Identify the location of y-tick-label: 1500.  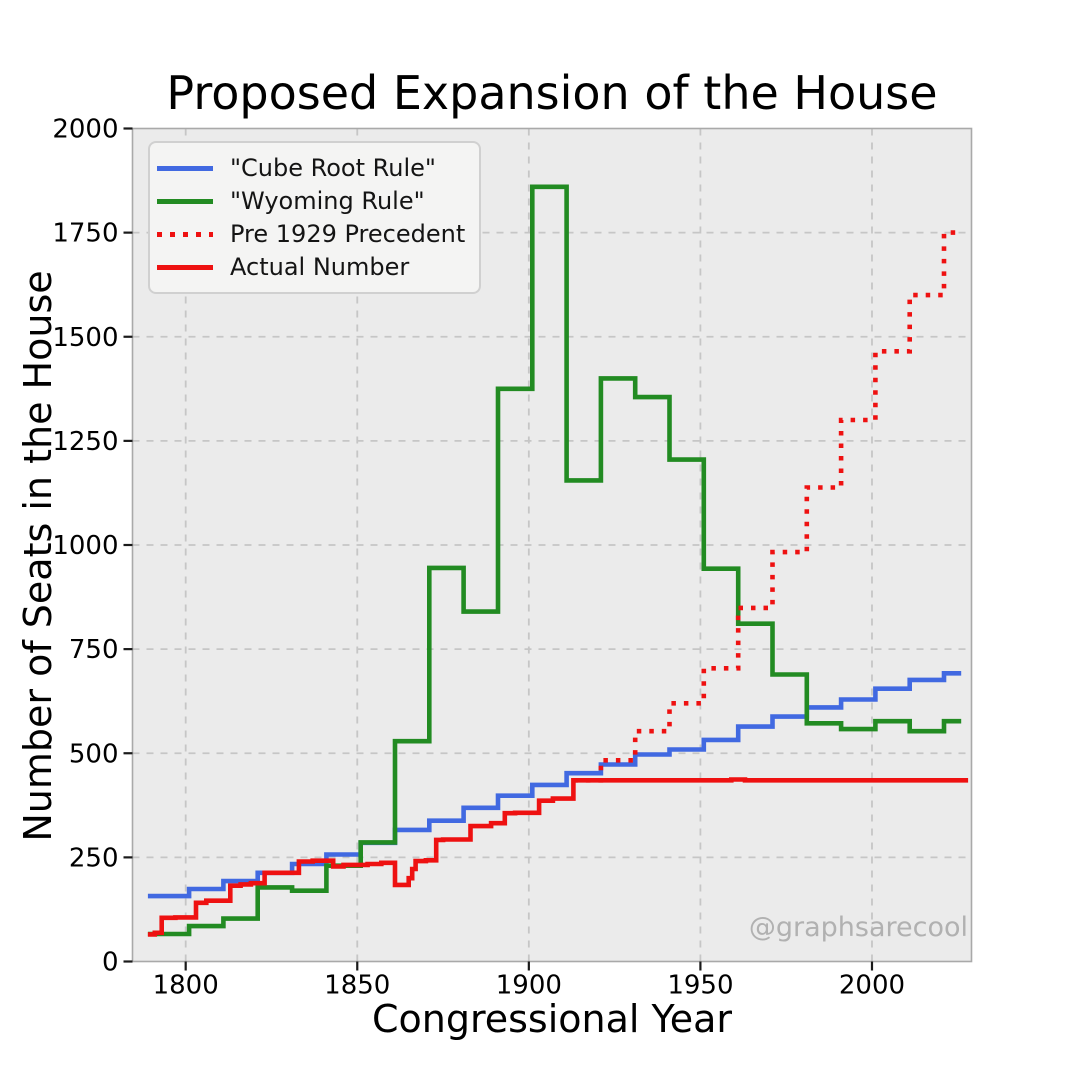
(85, 338).